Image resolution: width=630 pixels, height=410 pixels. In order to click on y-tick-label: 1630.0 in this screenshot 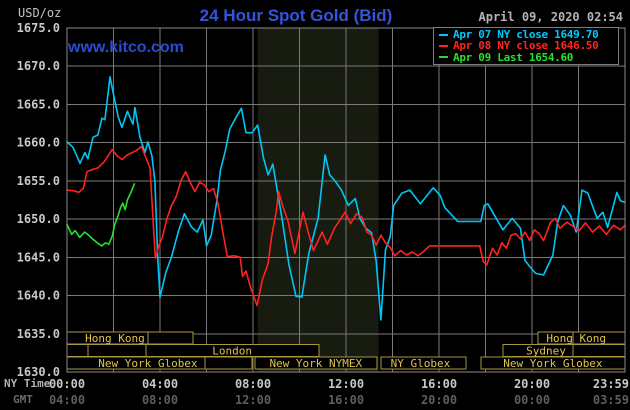, I will do `click(38, 372)`.